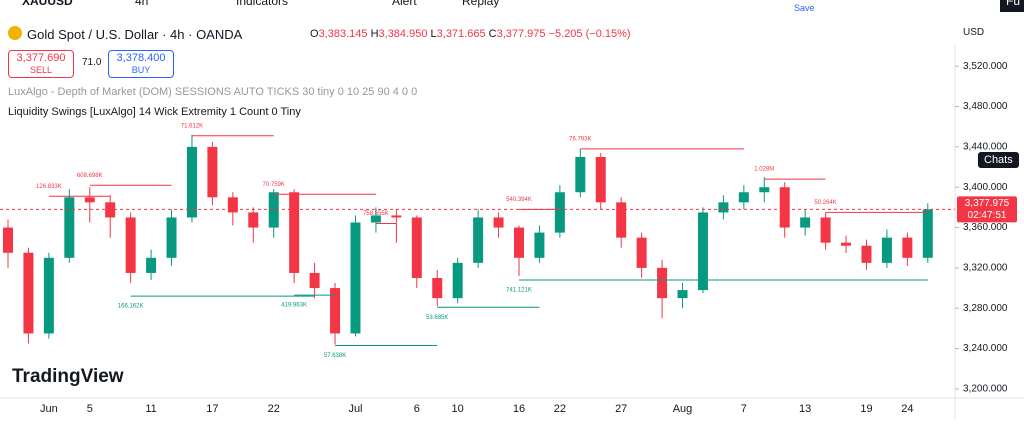 The width and height of the screenshot is (1024, 434). What do you see at coordinates (521, 34) in the screenshot?
I see `close: 3,377.975` at bounding box center [521, 34].